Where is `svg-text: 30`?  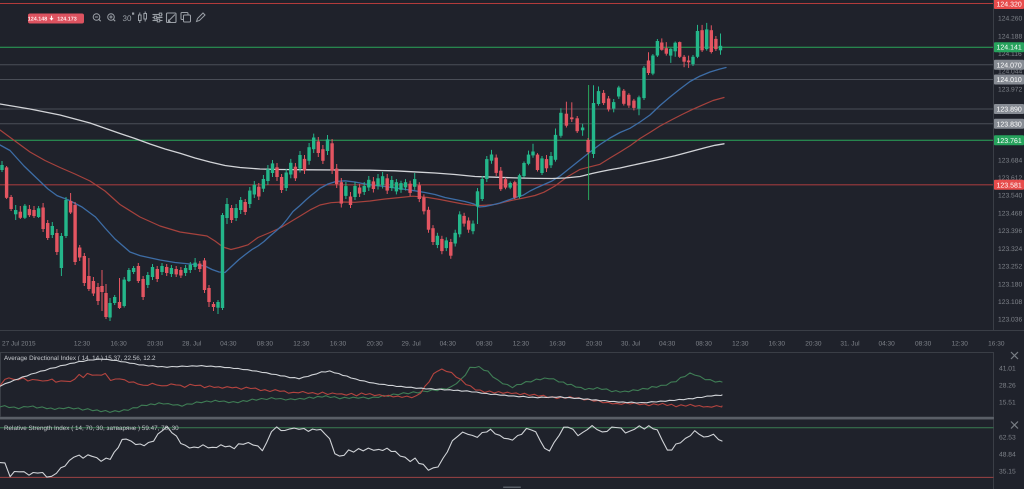
svg-text: 30 is located at coordinates (127, 19).